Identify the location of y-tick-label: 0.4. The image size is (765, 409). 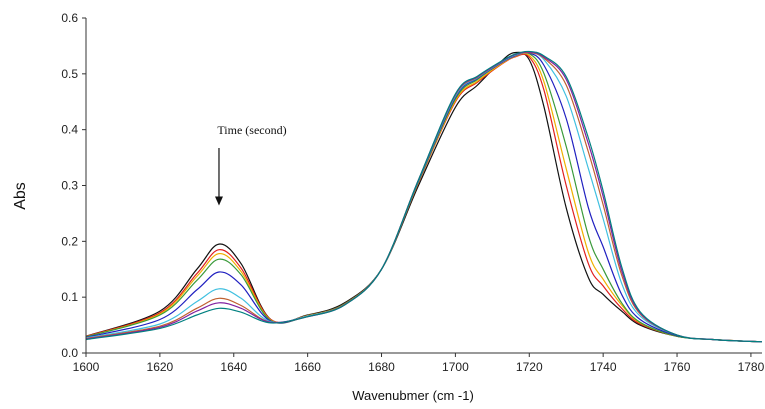
(69, 130).